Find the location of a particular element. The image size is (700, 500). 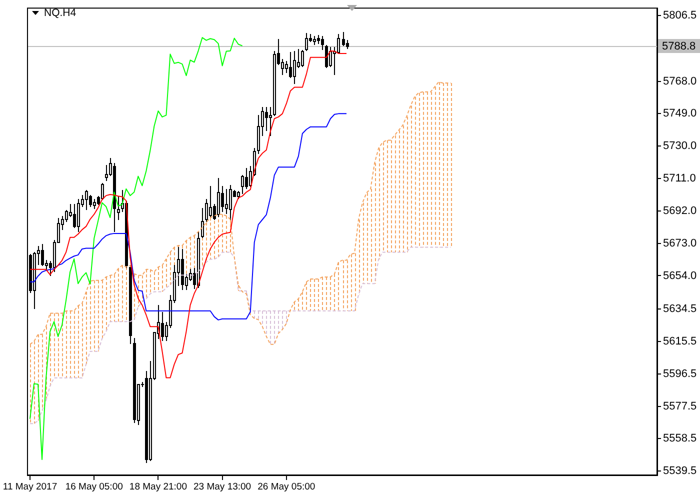

chart-title: NQ.H4 is located at coordinates (60, 13).